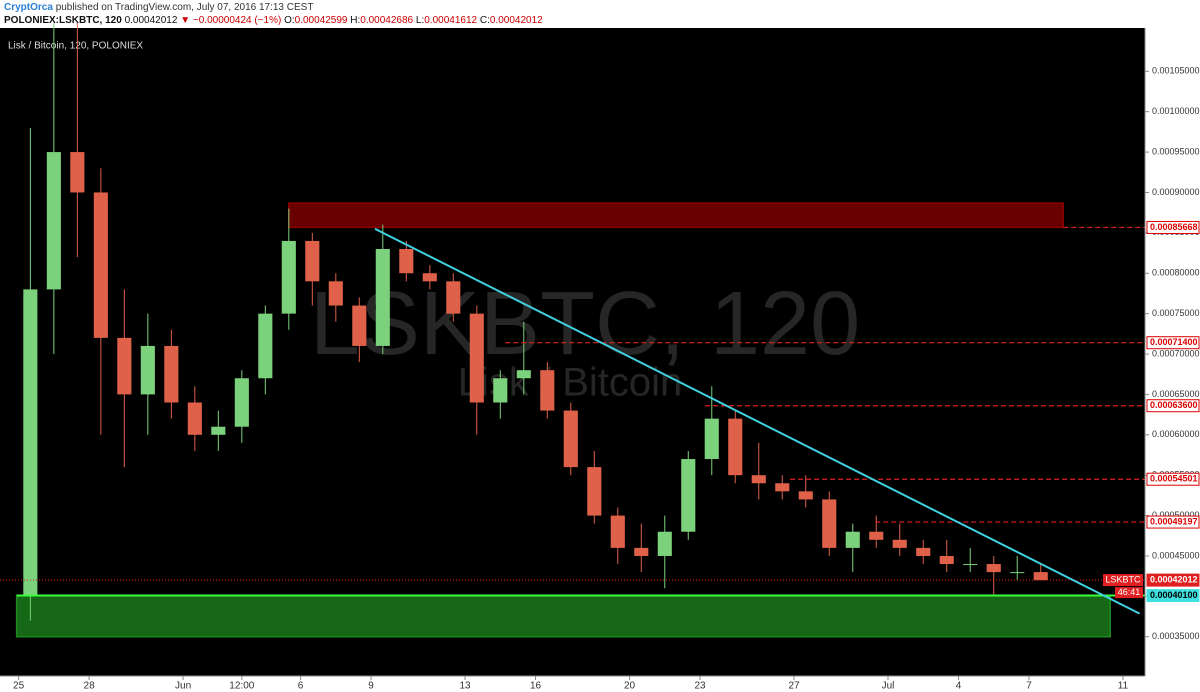  I want to click on label: L:, so click(420, 20).